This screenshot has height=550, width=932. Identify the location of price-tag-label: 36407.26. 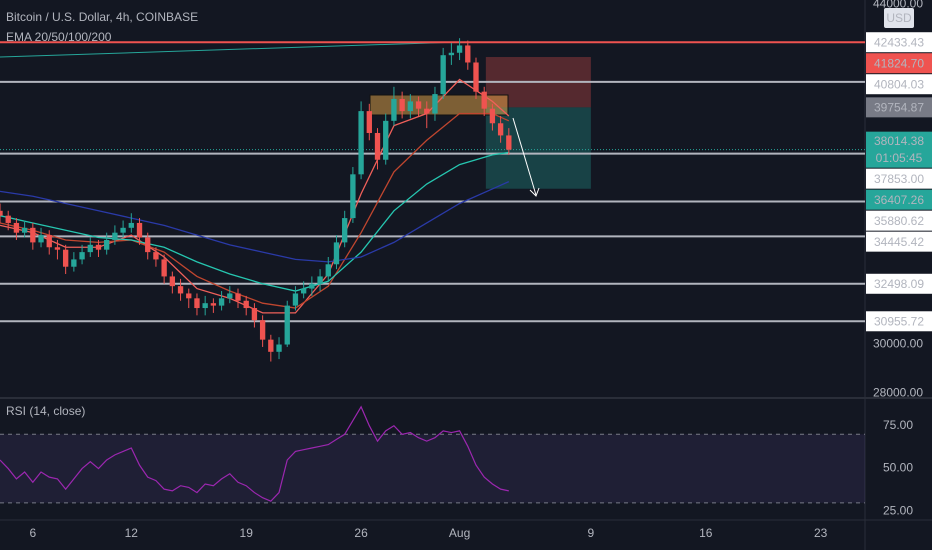
(899, 200).